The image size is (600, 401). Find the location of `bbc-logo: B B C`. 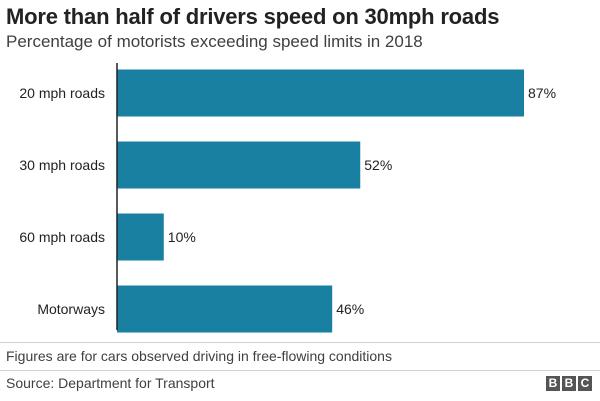

bbc-logo: B B C is located at coordinates (569, 383).